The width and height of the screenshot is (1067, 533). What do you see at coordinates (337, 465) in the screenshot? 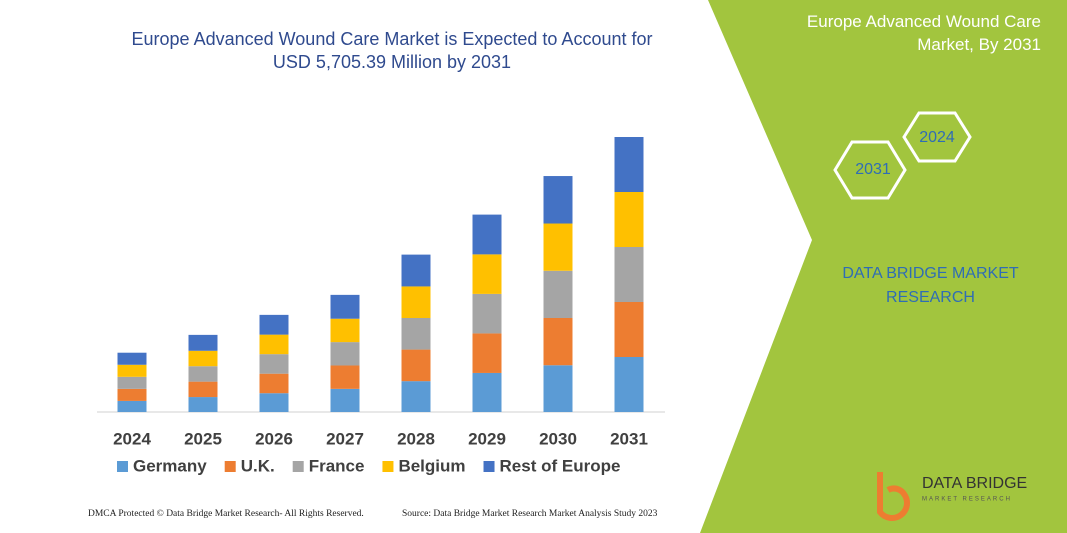
I see `legend-label: France` at bounding box center [337, 465].